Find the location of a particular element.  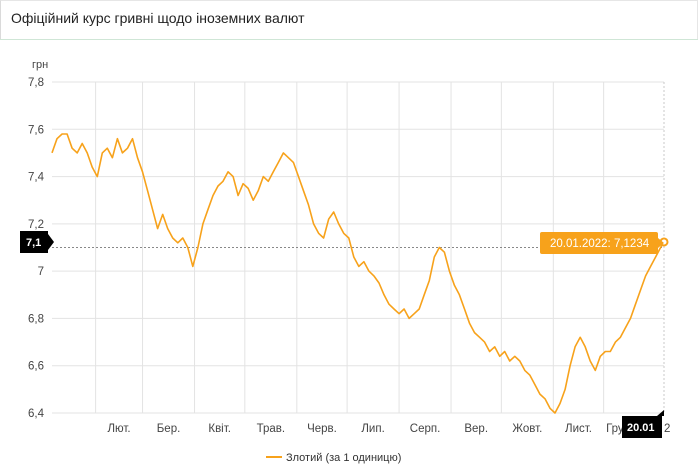

y-tick-label: 7,4 is located at coordinates (36, 178).